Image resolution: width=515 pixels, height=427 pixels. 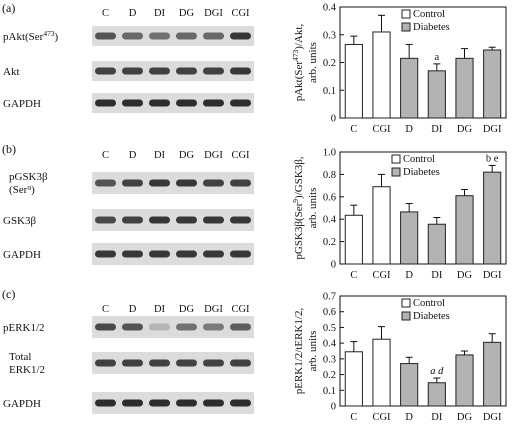 I want to click on panel-2-y-tick-label: 0, so click(x=333, y=265).